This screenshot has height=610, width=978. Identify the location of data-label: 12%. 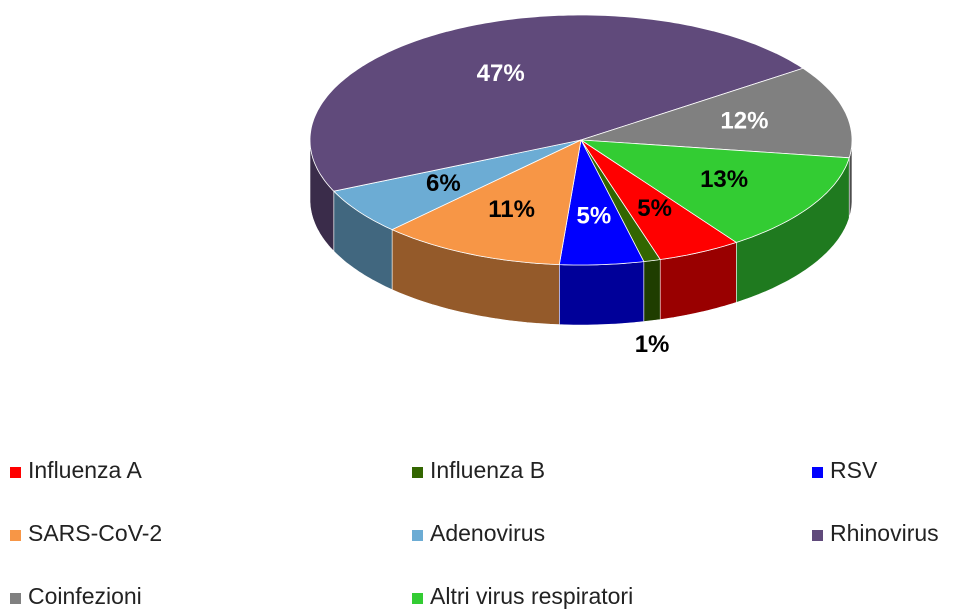
(744, 120).